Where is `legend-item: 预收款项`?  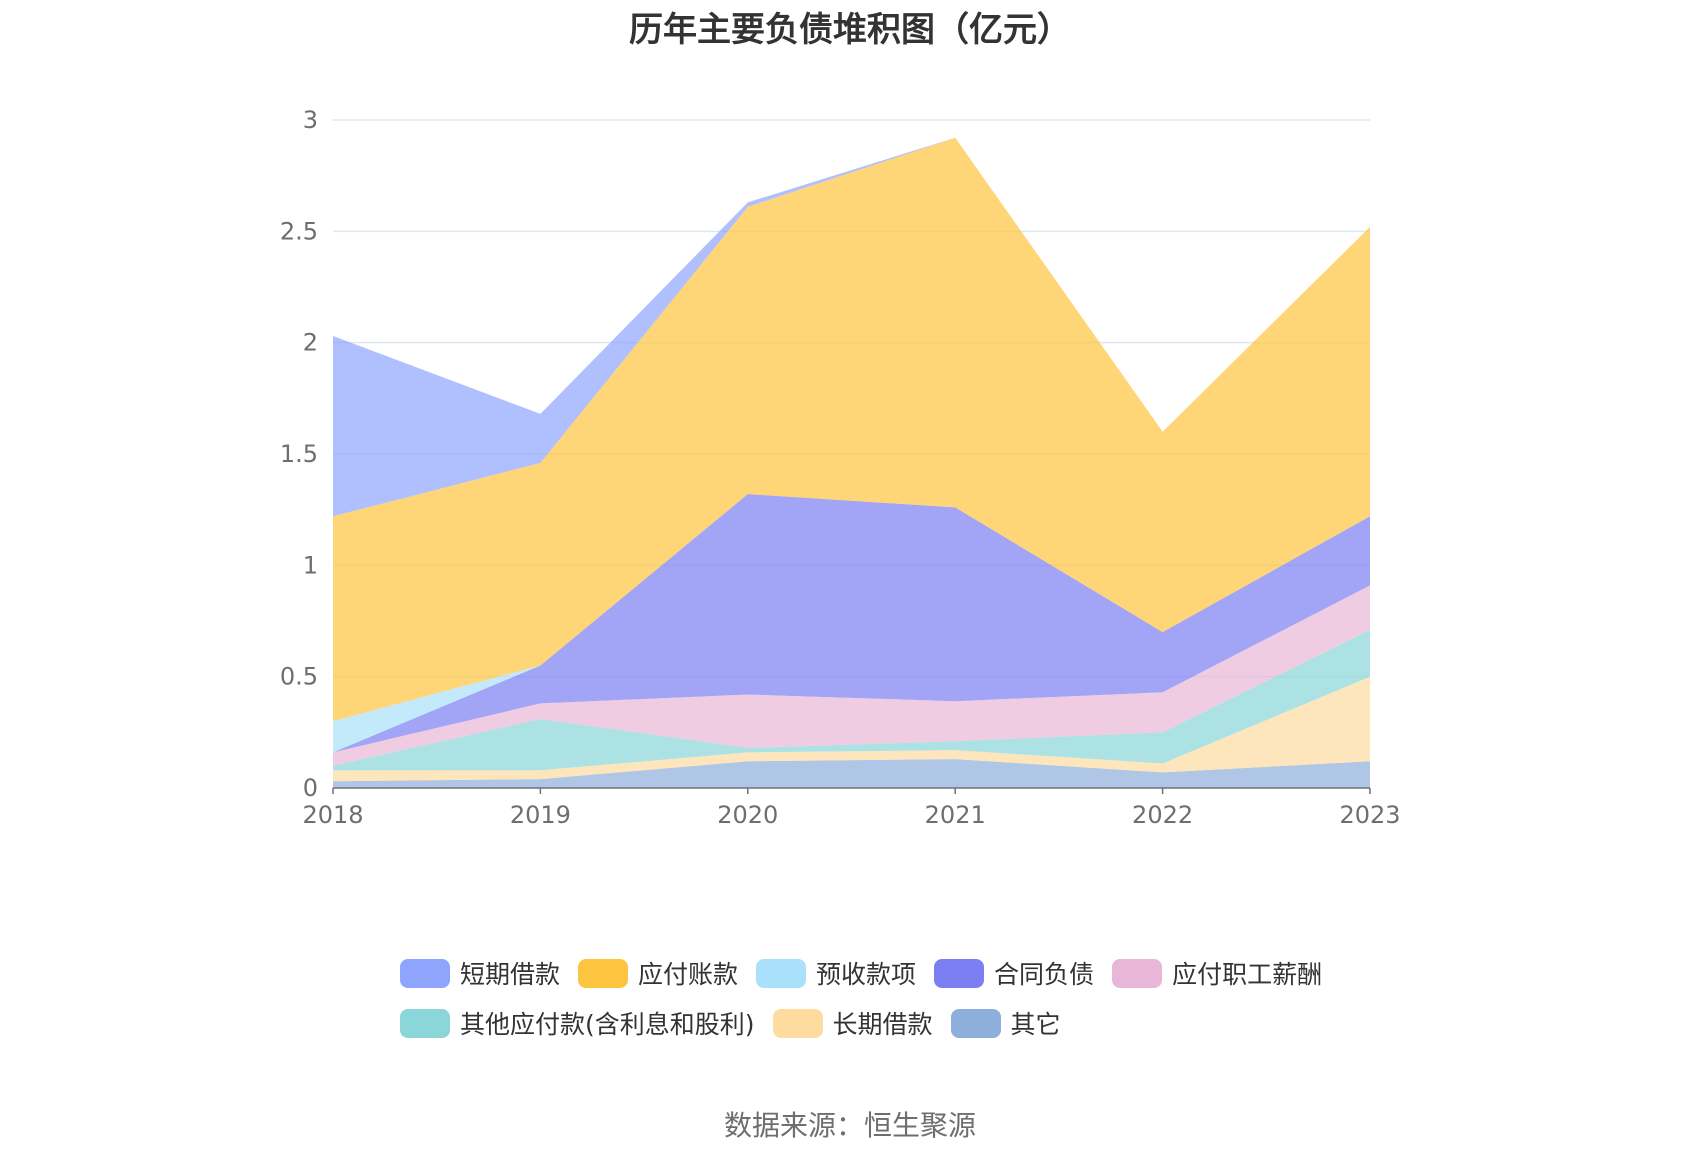 legend-item: 预收款项 is located at coordinates (836, 973).